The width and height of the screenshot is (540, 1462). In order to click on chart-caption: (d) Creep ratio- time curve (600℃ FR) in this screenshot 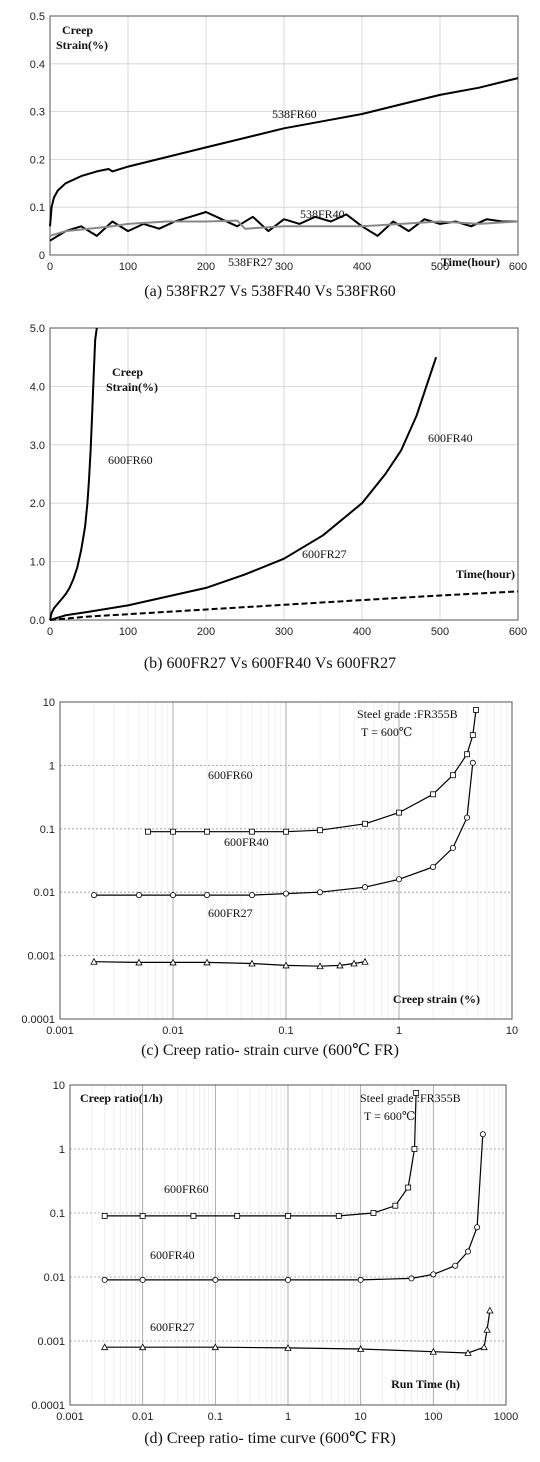, I will do `click(270, 1438)`.